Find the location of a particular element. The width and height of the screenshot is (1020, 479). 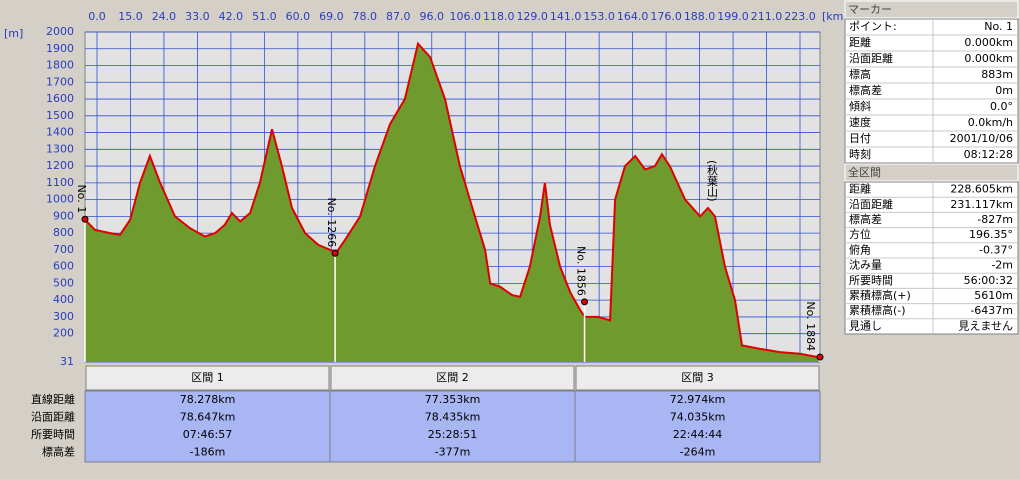

y-tick-label: 500 is located at coordinates (63, 282).